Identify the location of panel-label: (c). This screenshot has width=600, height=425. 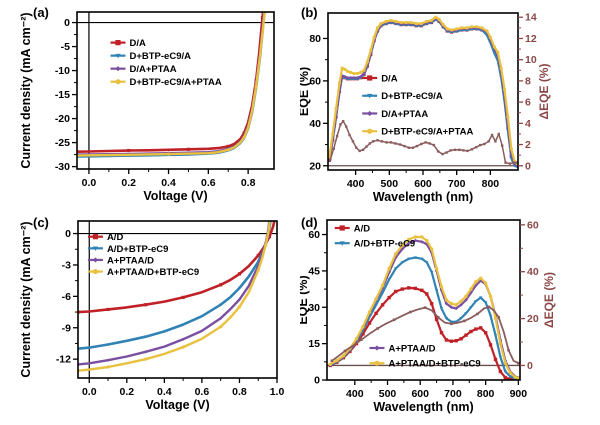
(41, 222).